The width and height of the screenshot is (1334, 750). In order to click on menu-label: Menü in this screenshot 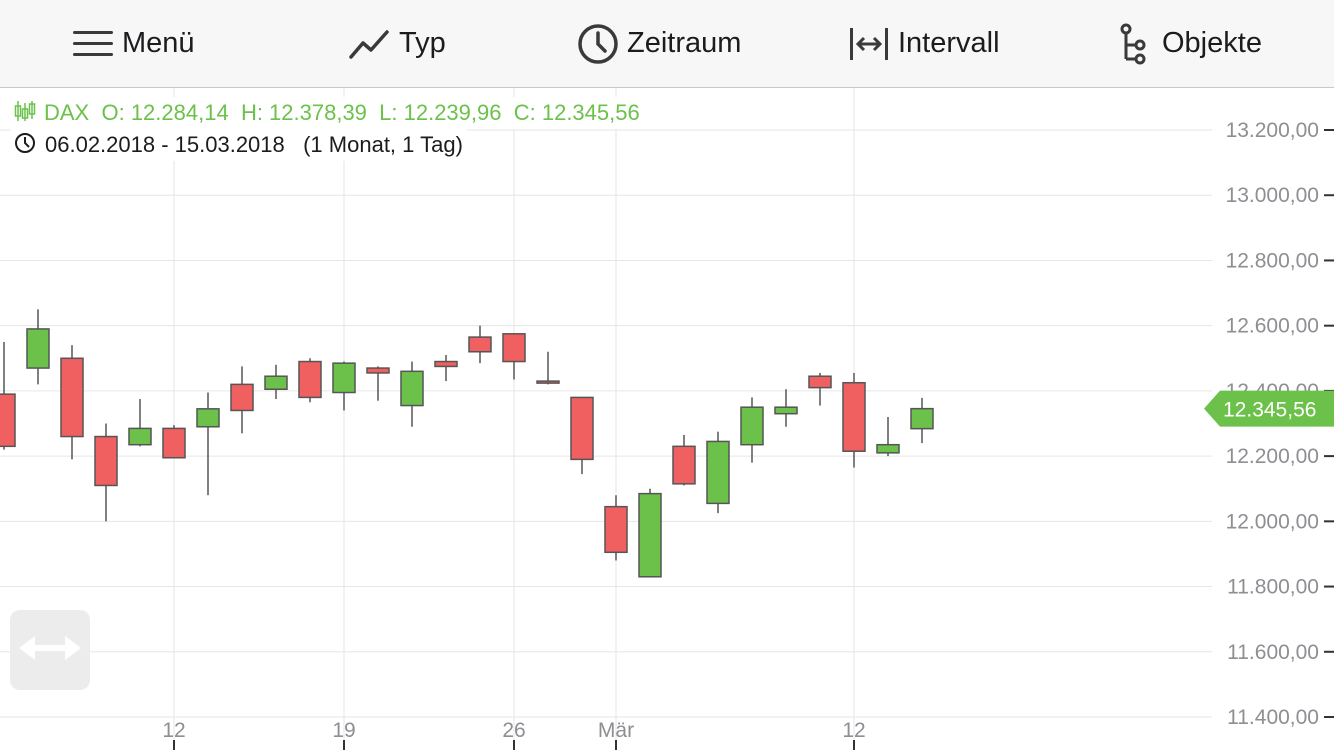, I will do `click(158, 43)`.